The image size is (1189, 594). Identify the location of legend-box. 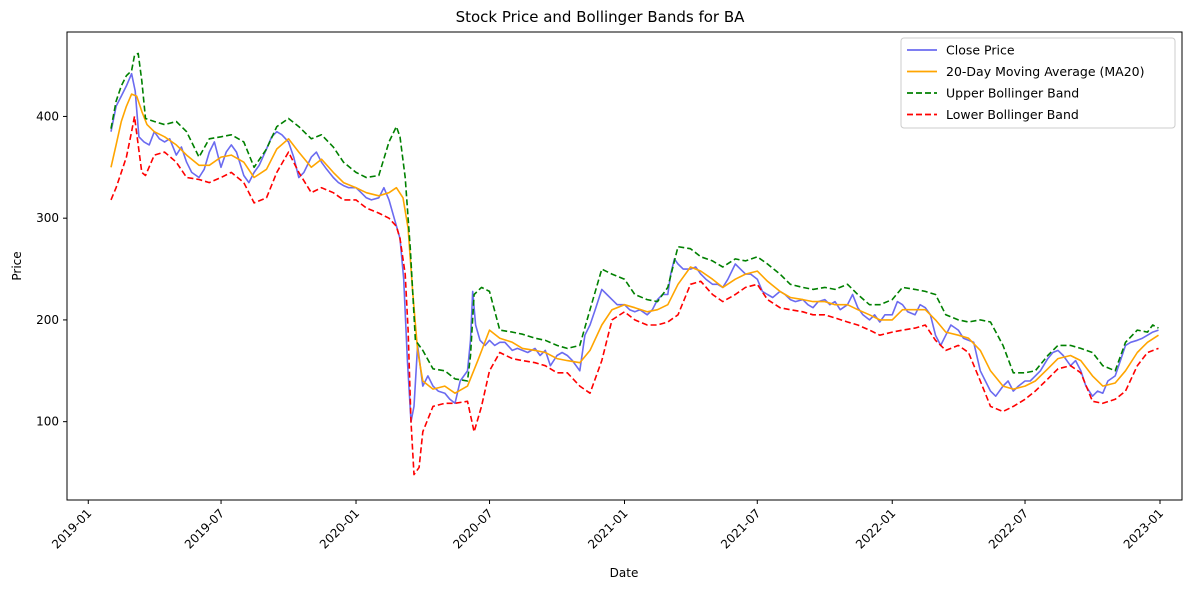
(1038, 83).